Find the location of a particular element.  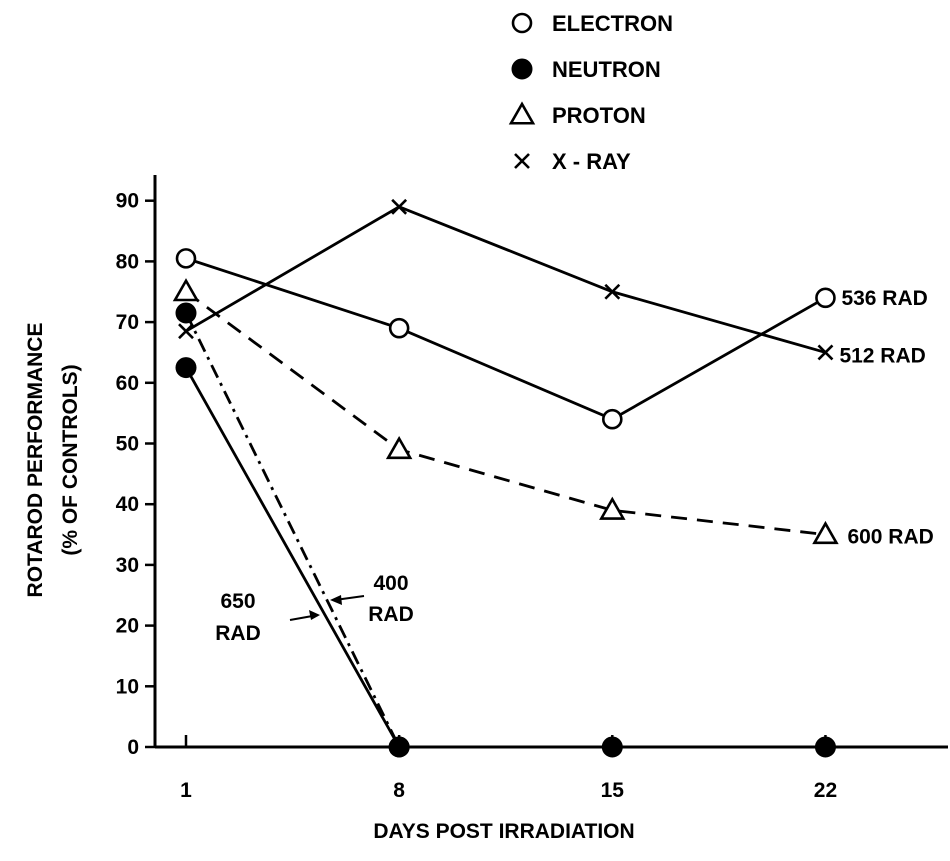

y-tick-label-40: 40 is located at coordinates (127, 504).